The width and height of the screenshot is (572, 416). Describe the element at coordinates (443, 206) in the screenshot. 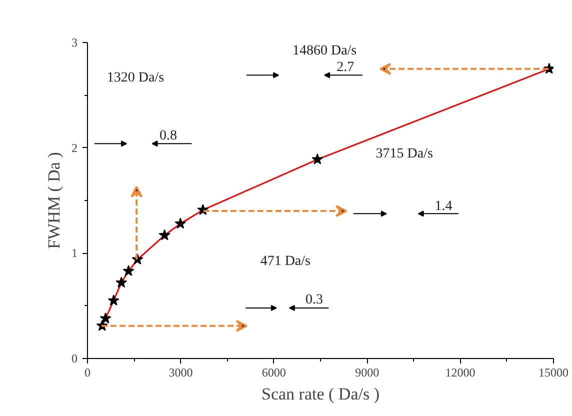

I see `annotation: 1.4` at that location.